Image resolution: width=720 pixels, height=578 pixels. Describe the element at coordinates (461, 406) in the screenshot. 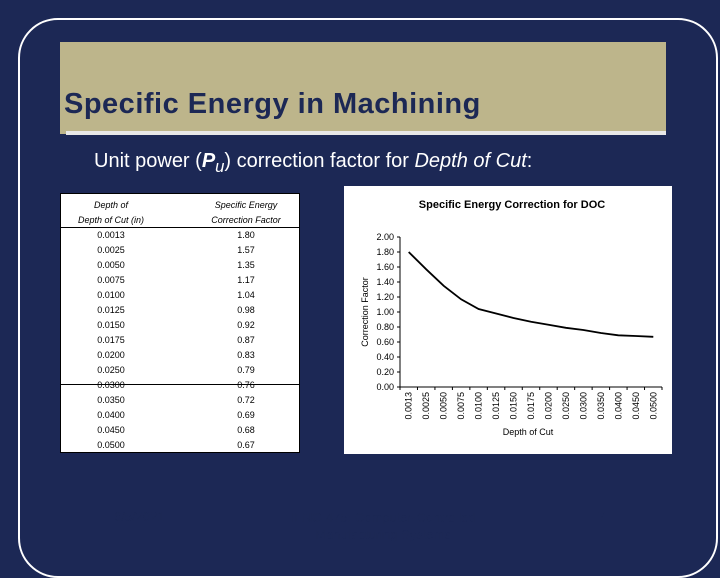

I see `x-tick-label: 0.0075` at that location.